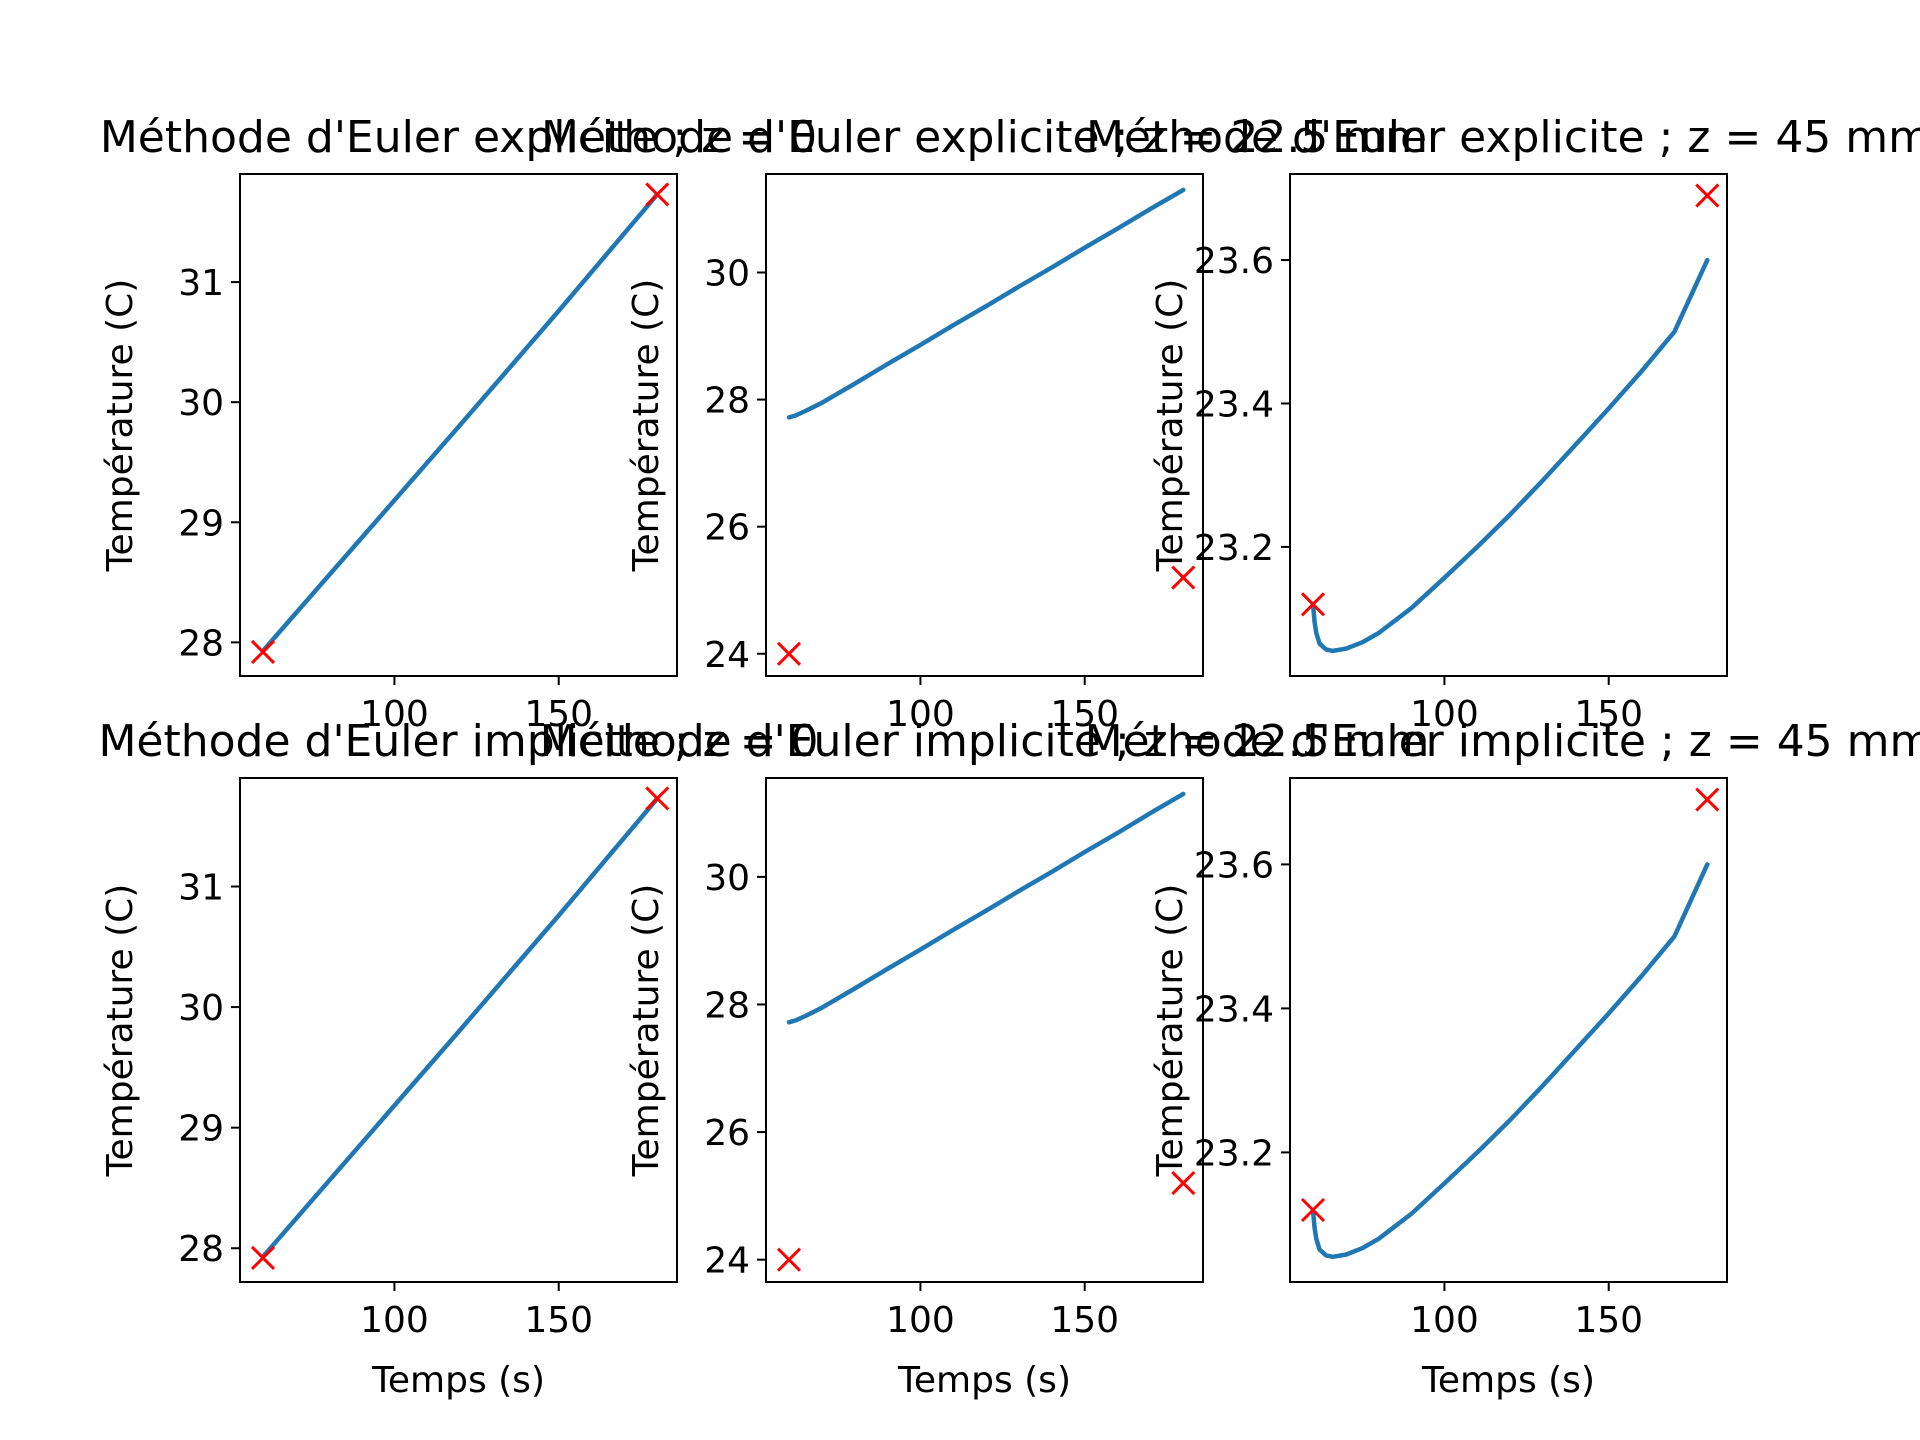 Image resolution: width=1920 pixels, height=1440 pixels. What do you see at coordinates (985, 741) in the screenshot?
I see `subplot-title: Méthode d'Euler implicite ; z = 22.5 mm` at bounding box center [985, 741].